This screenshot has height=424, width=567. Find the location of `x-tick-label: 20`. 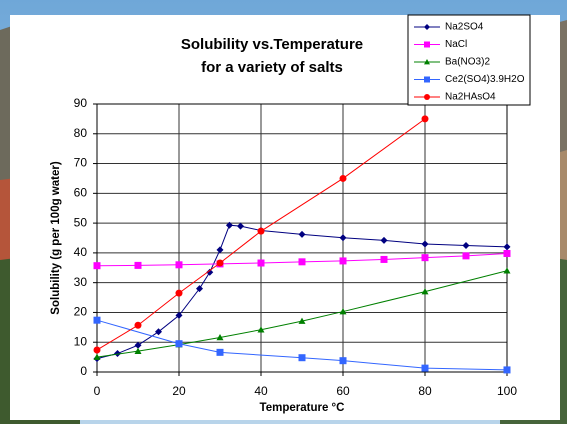

x-tick-label: 20 is located at coordinates (179, 391).